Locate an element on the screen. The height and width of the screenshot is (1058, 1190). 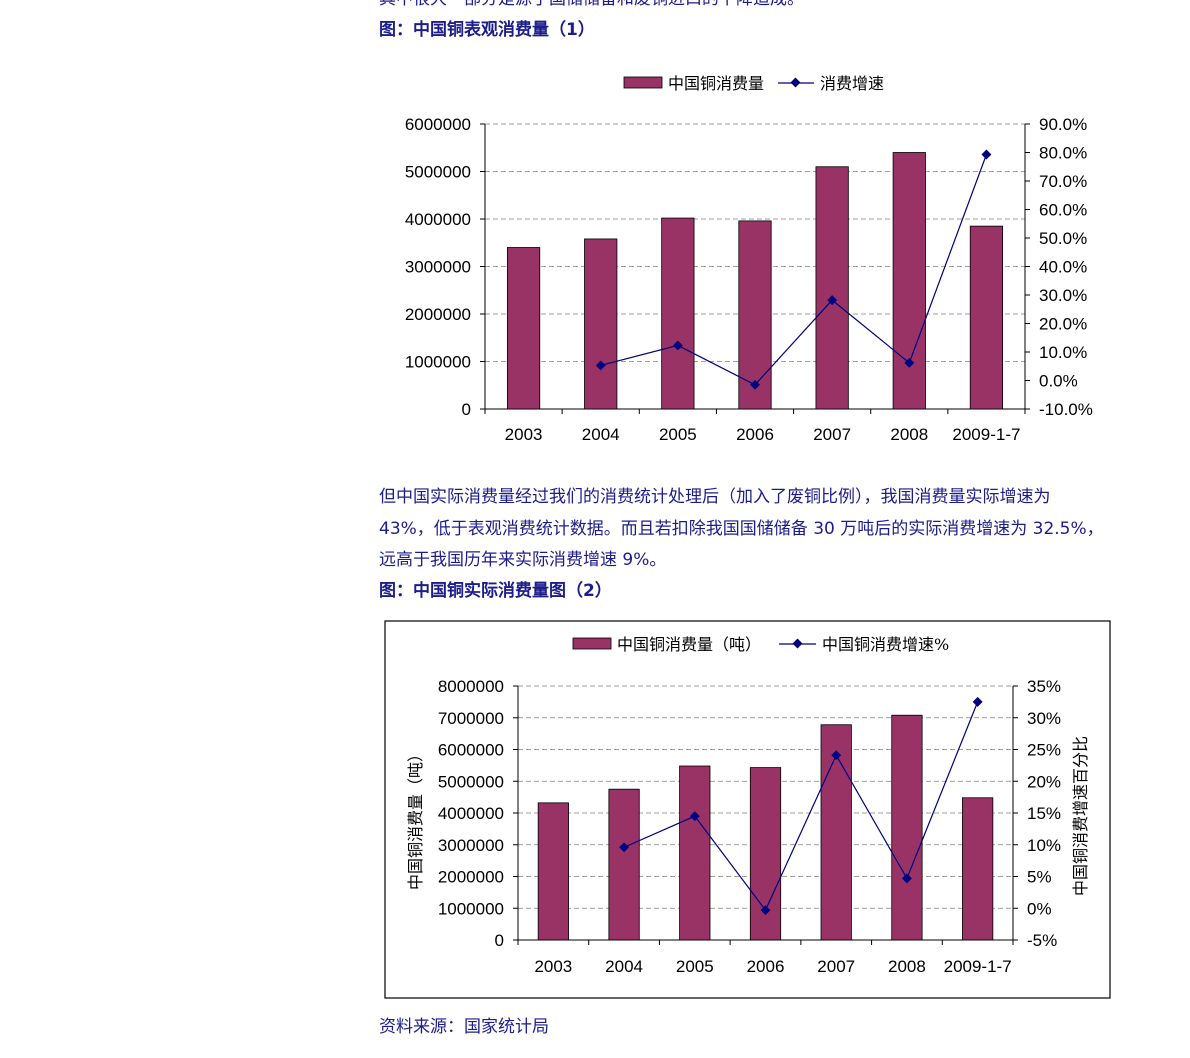
y-axis-label-right: 中国铜消费增速百分比 is located at coordinates (1080, 816).